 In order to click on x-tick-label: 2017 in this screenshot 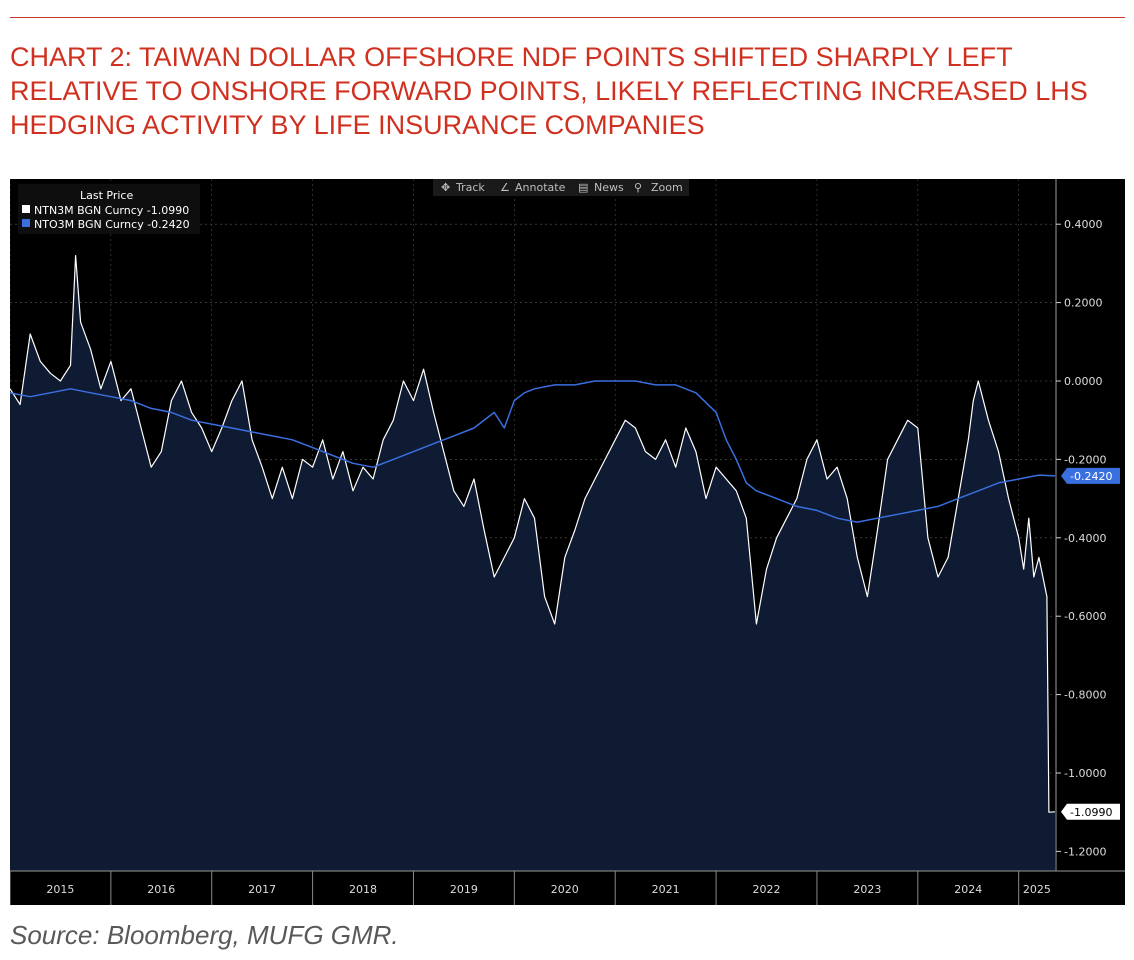, I will do `click(262, 889)`.